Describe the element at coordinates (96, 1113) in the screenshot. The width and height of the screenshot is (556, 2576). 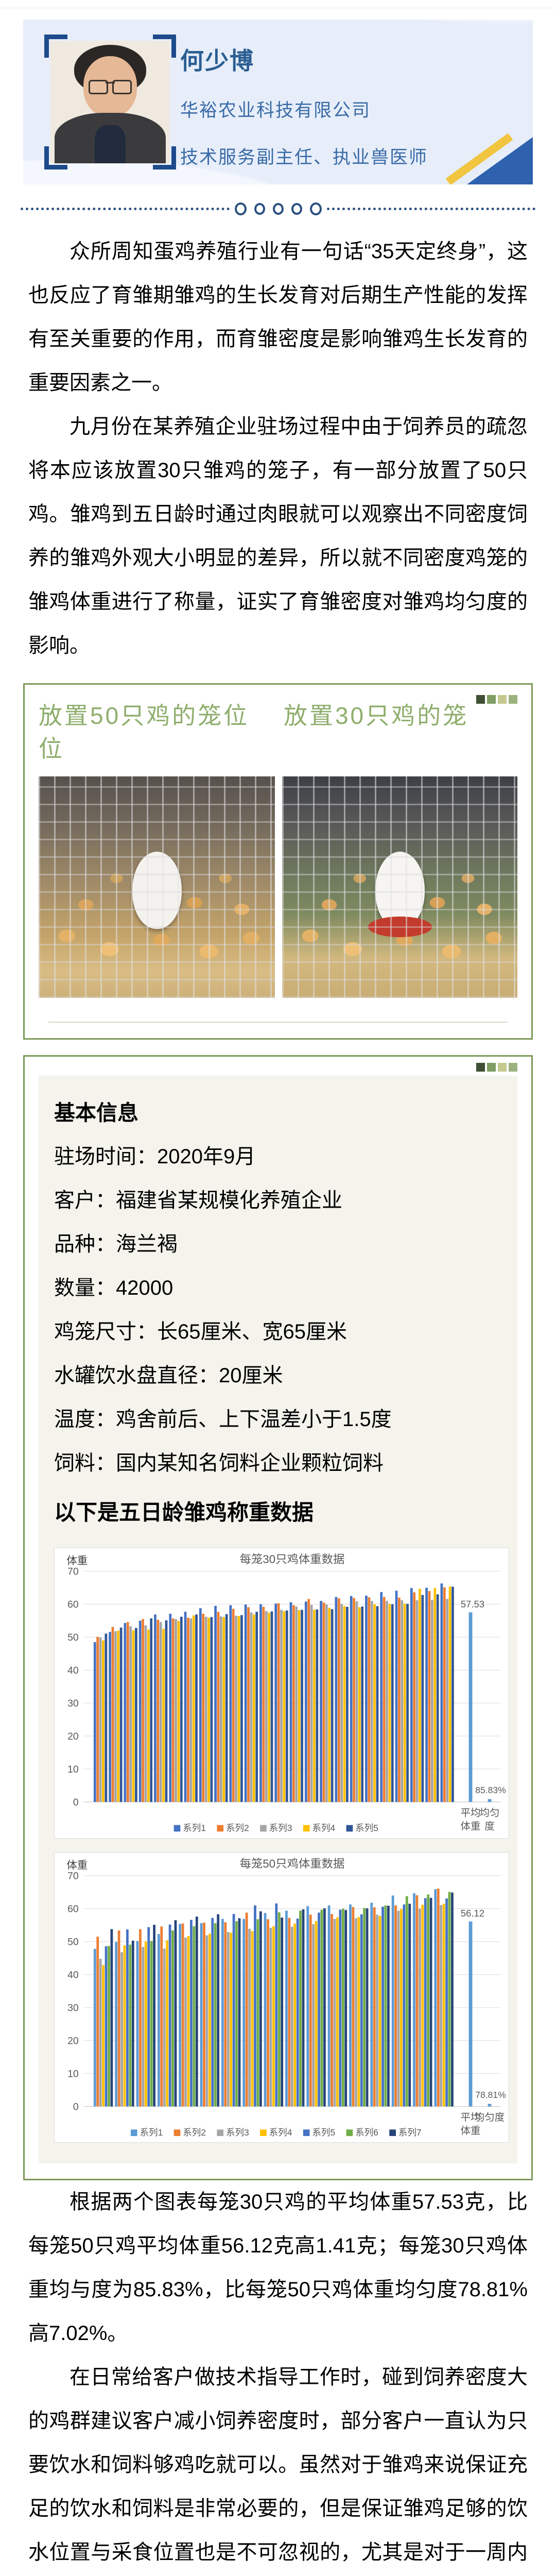
I see `basic-info-heading: 基本信息` at that location.